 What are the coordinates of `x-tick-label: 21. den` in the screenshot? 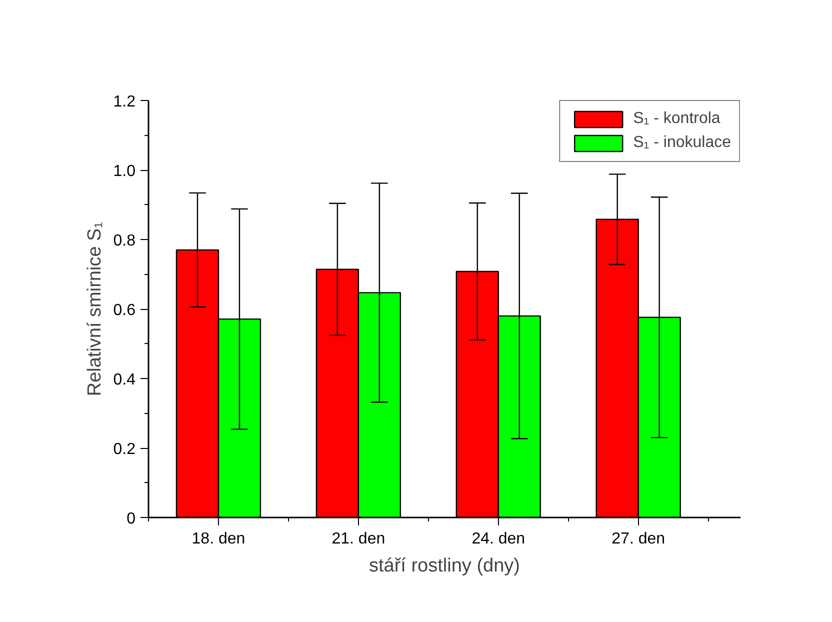 It's located at (359, 539).